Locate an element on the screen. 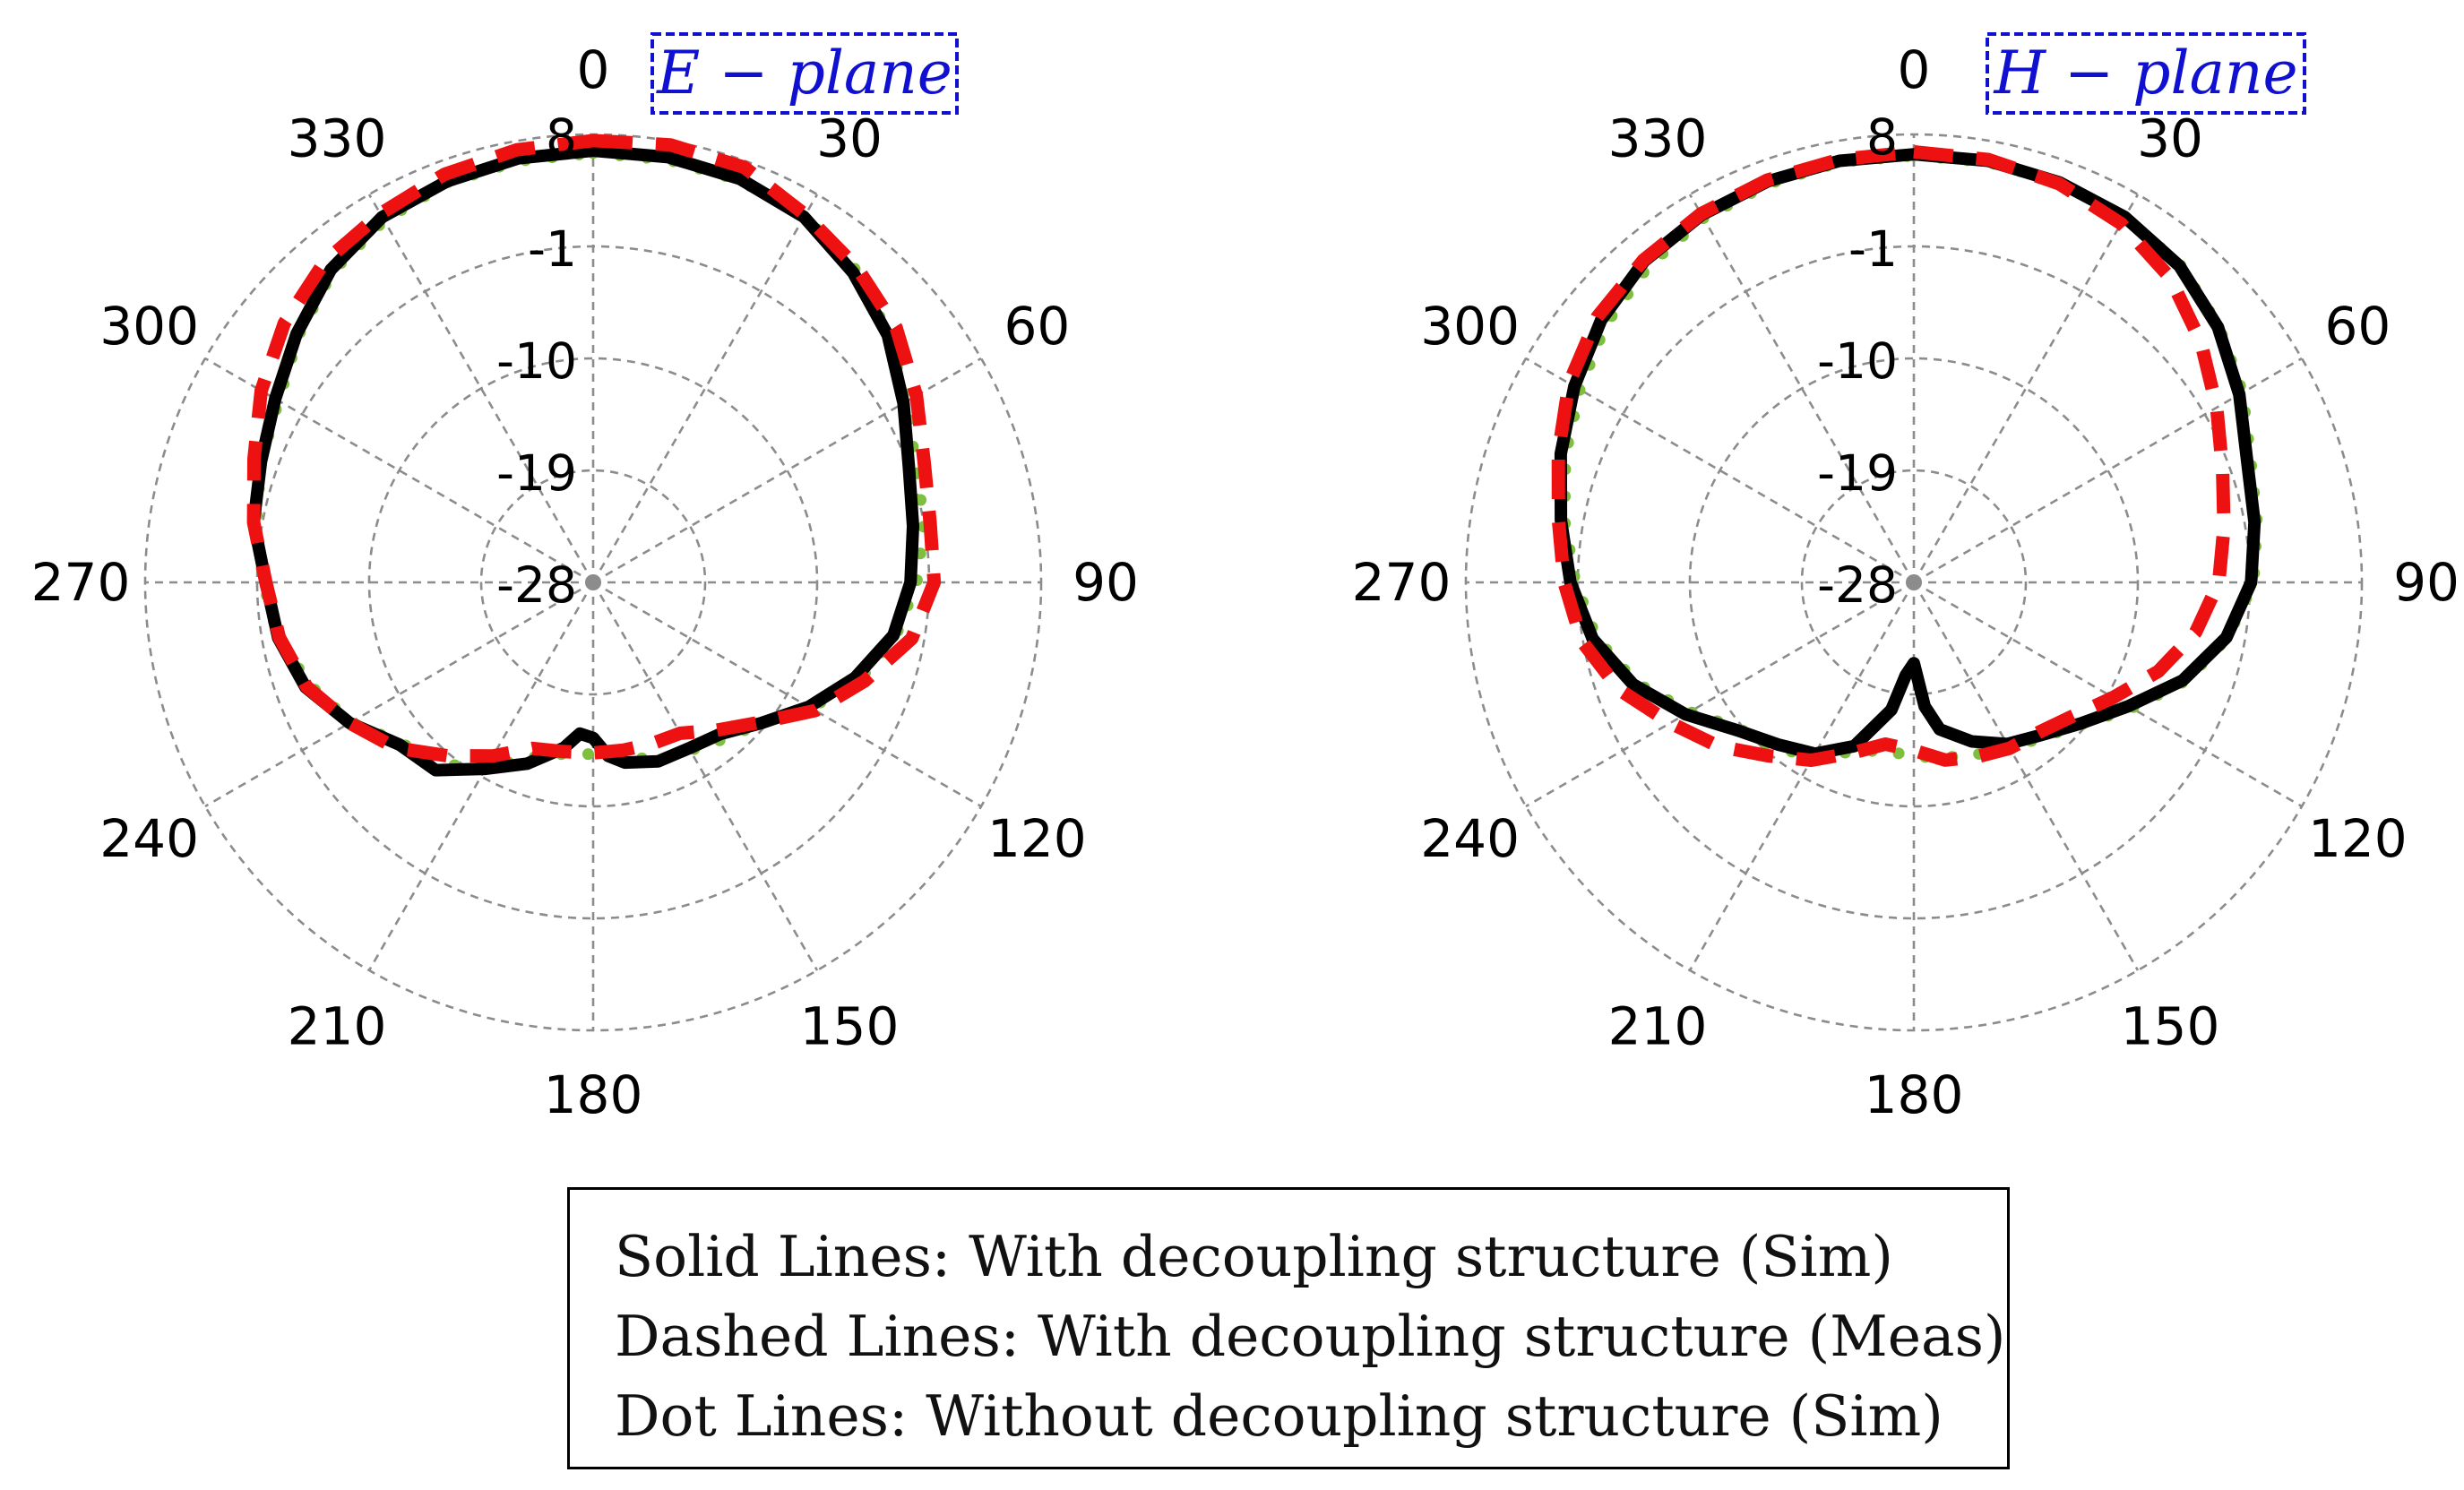 Image resolution: width=2464 pixels, height=1490 pixels. plane-title: H − plane is located at coordinates (2145, 73).